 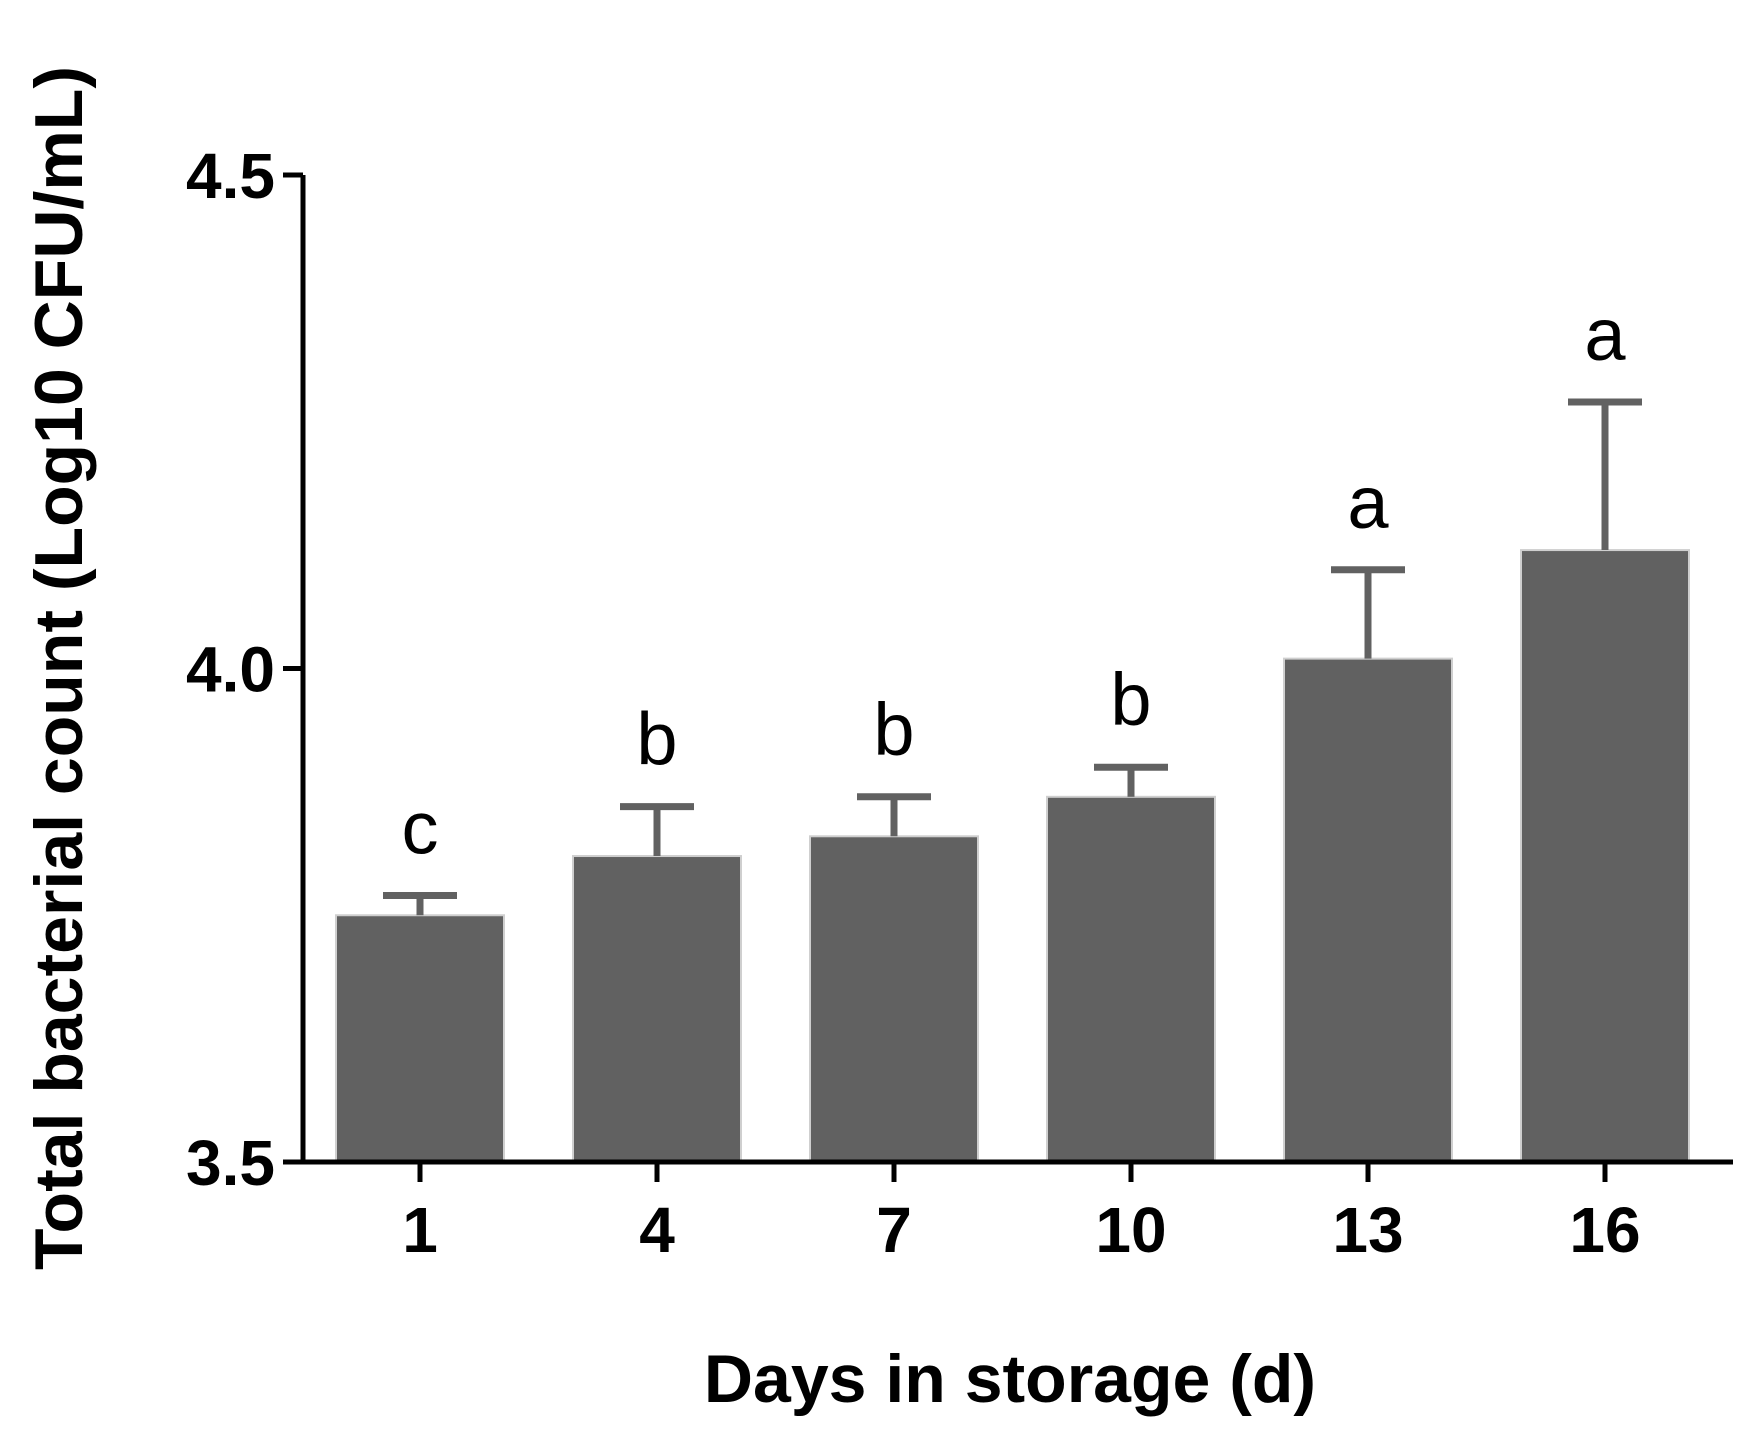 What do you see at coordinates (894, 1230) in the screenshot?
I see `x-tick-label-7: 7` at bounding box center [894, 1230].